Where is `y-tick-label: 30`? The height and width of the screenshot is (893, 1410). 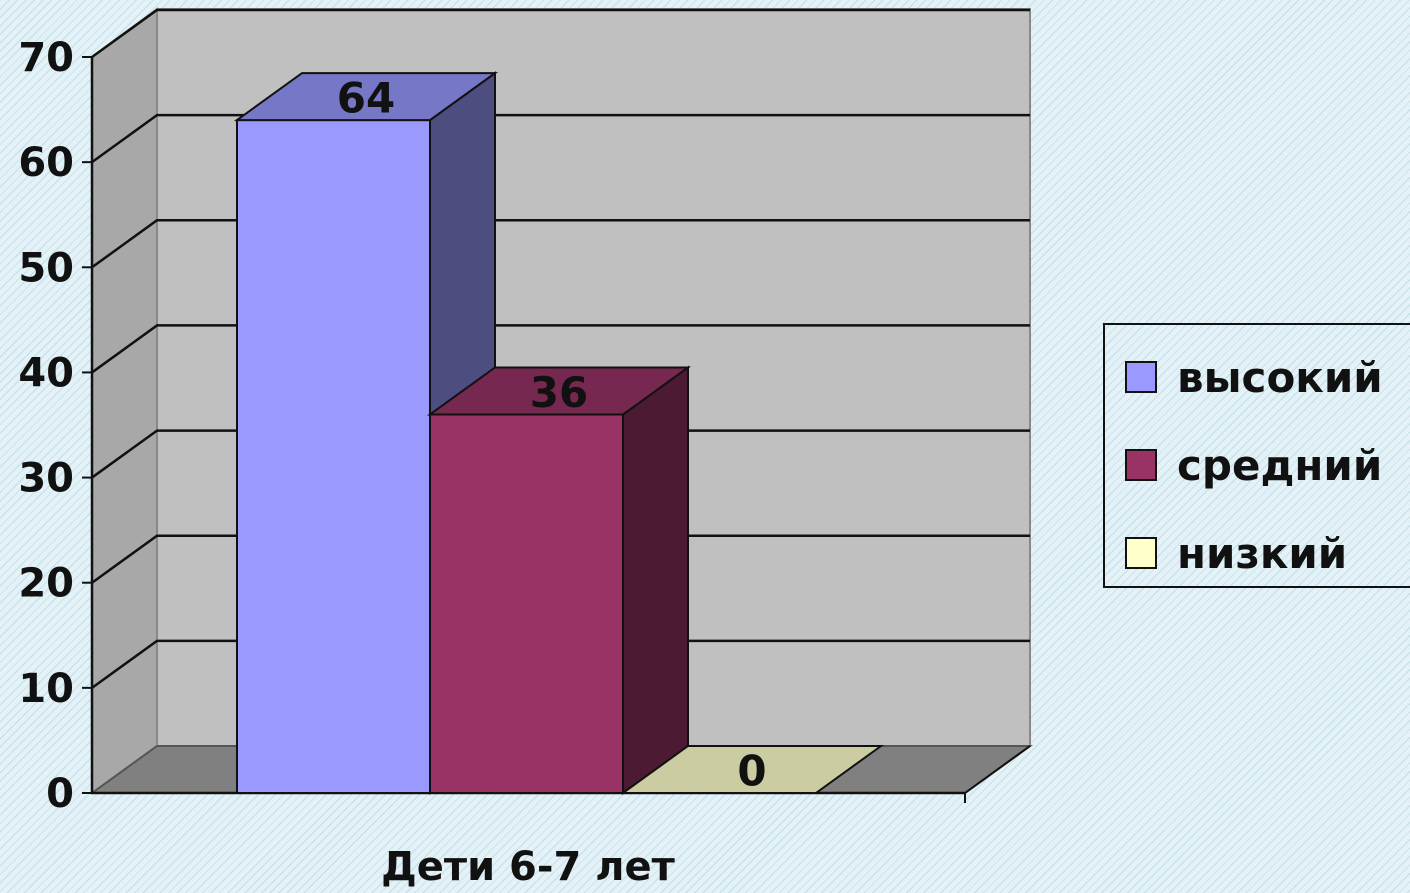 y-tick-label: 30 is located at coordinates (46, 479).